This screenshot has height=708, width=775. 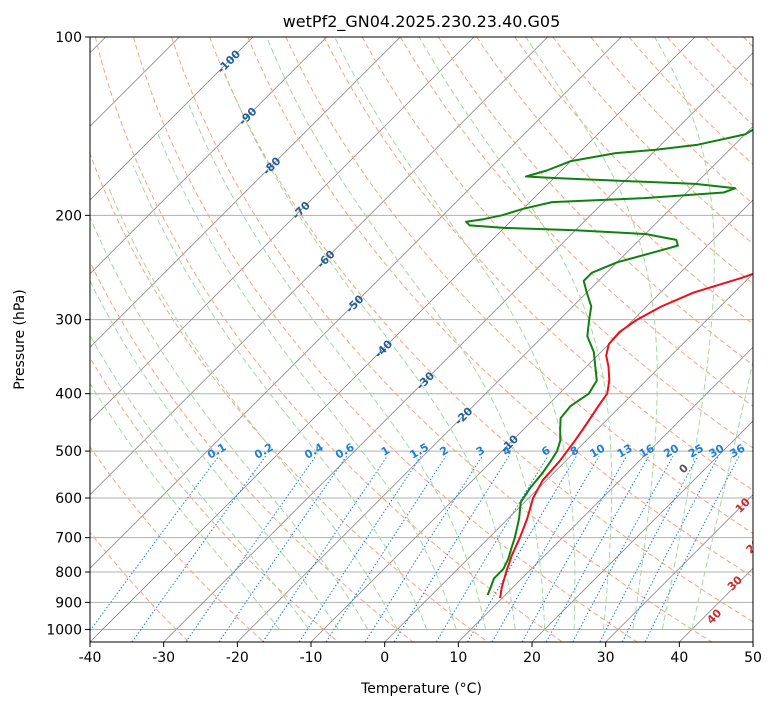 What do you see at coordinates (237, 658) in the screenshot?
I see `x-tick-label: -20` at bounding box center [237, 658].